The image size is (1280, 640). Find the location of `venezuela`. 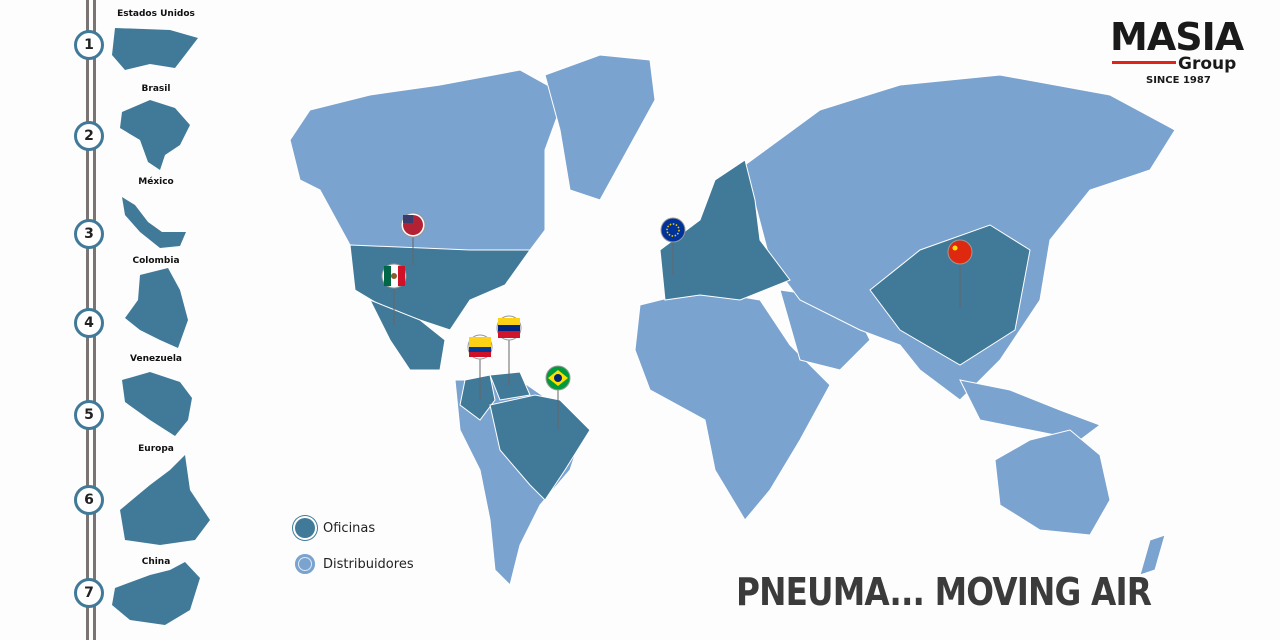

venezuela is located at coordinates (510, 386).